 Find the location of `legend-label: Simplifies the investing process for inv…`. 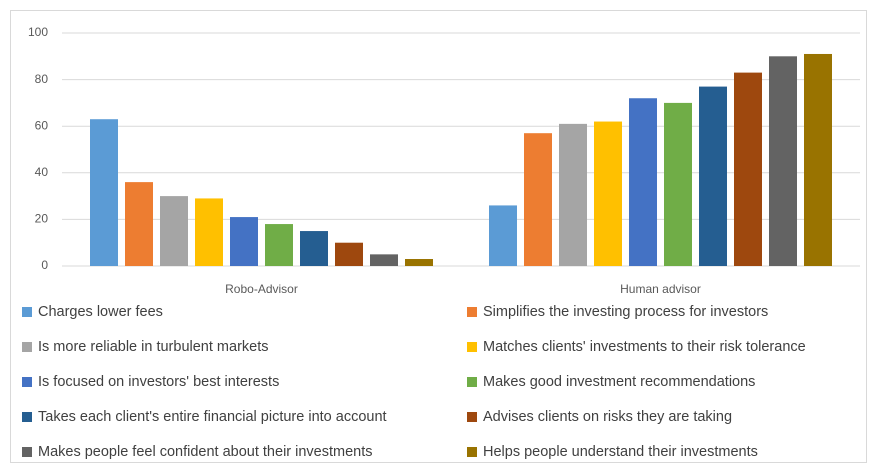

legend-label: Simplifies the investing process for inv… is located at coordinates (625, 312).